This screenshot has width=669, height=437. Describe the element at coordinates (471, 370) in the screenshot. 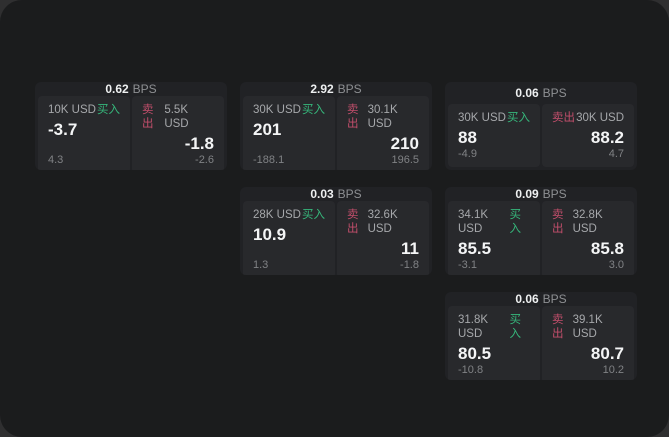

I see `buy-delta: -10.8` at that location.